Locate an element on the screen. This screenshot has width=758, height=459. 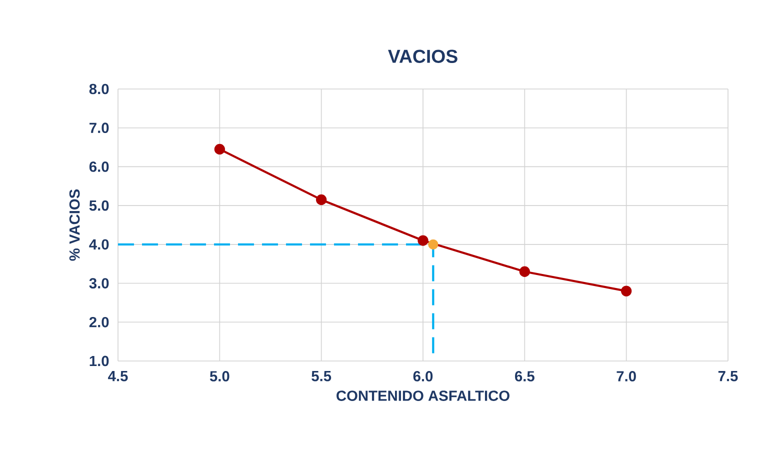
y-tick-label: 5.0 is located at coordinates (99, 205).